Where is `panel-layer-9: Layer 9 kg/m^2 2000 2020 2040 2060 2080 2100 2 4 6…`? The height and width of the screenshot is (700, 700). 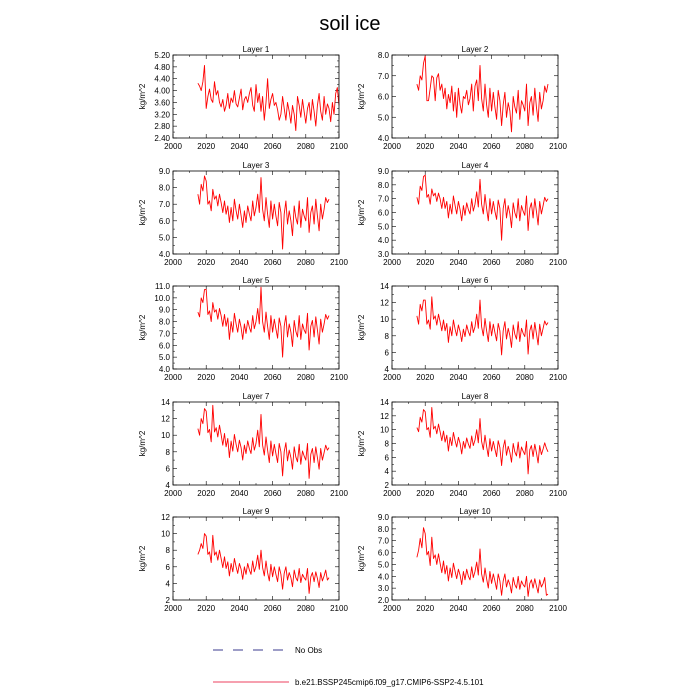
panel-layer-9: Layer 9 kg/m^2 2000 2020 2040 2060 2080 2100 2 4 6… is located at coordinates (243, 560).